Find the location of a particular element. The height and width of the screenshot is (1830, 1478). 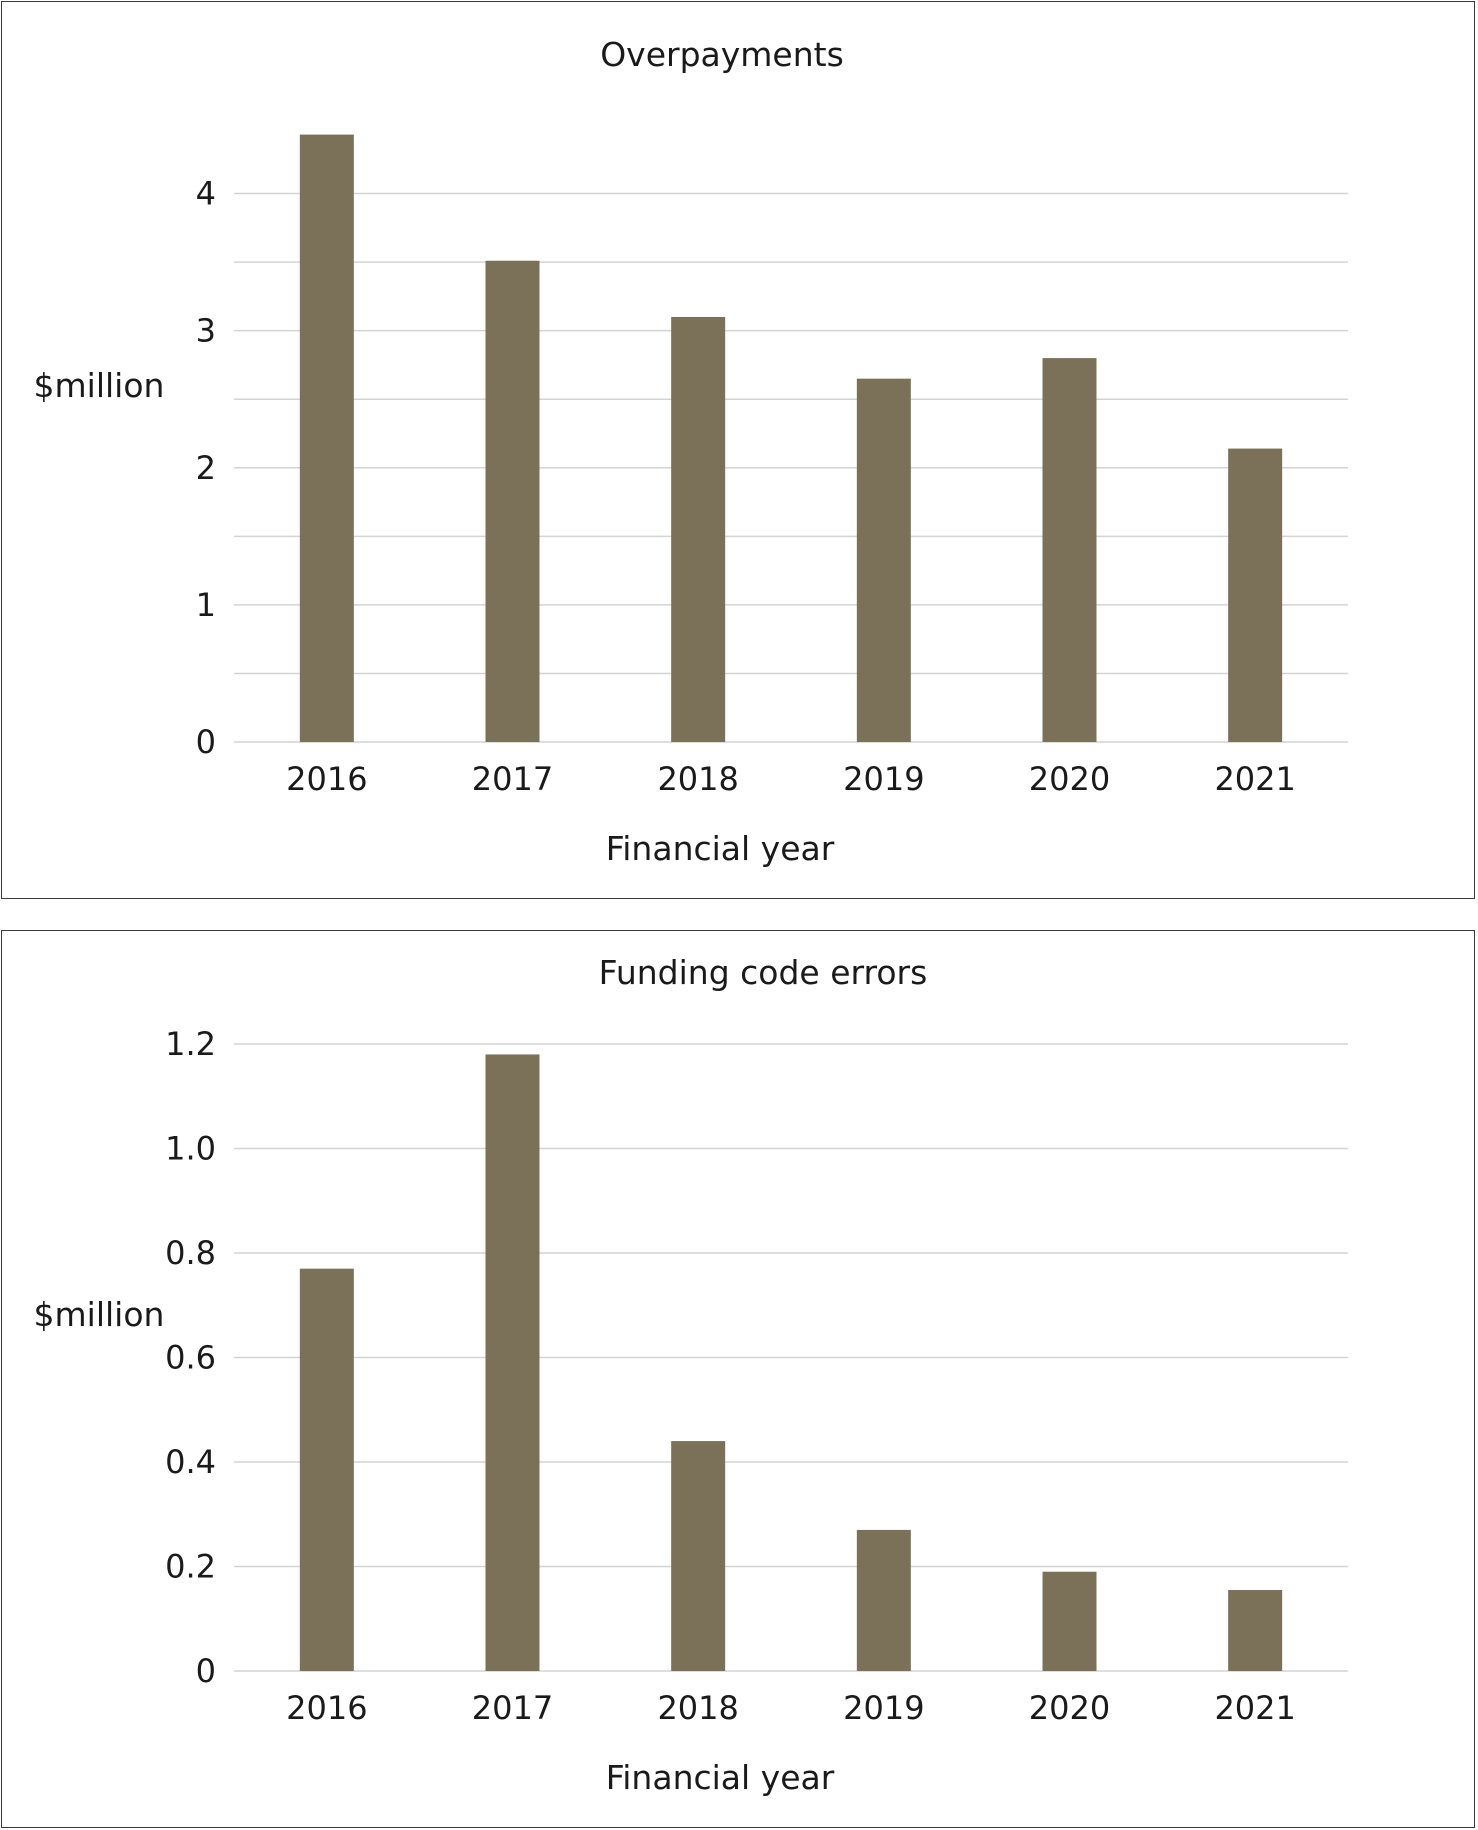

y-tick-label: 1.2 is located at coordinates (190, 1044).